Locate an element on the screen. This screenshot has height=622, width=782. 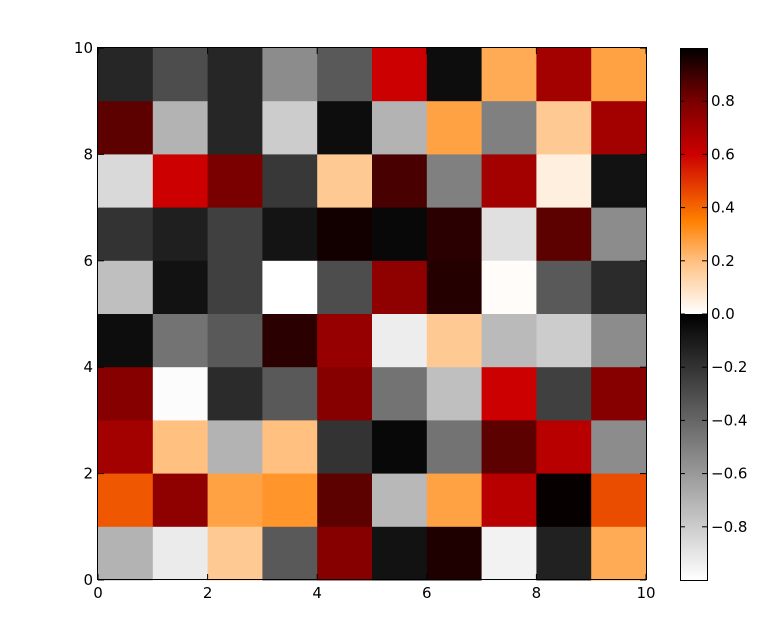
x-tick-label: 6 is located at coordinates (427, 593).